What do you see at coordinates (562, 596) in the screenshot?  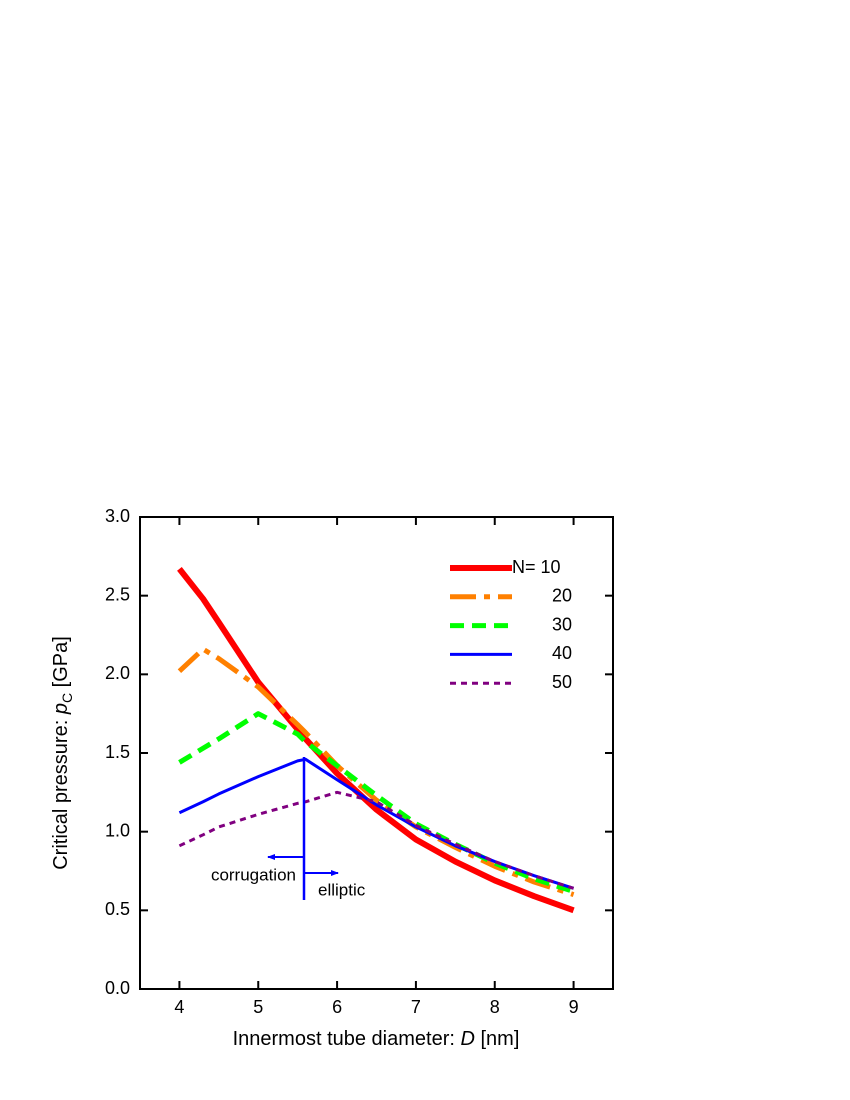 I see `legend-label: 20` at bounding box center [562, 596].